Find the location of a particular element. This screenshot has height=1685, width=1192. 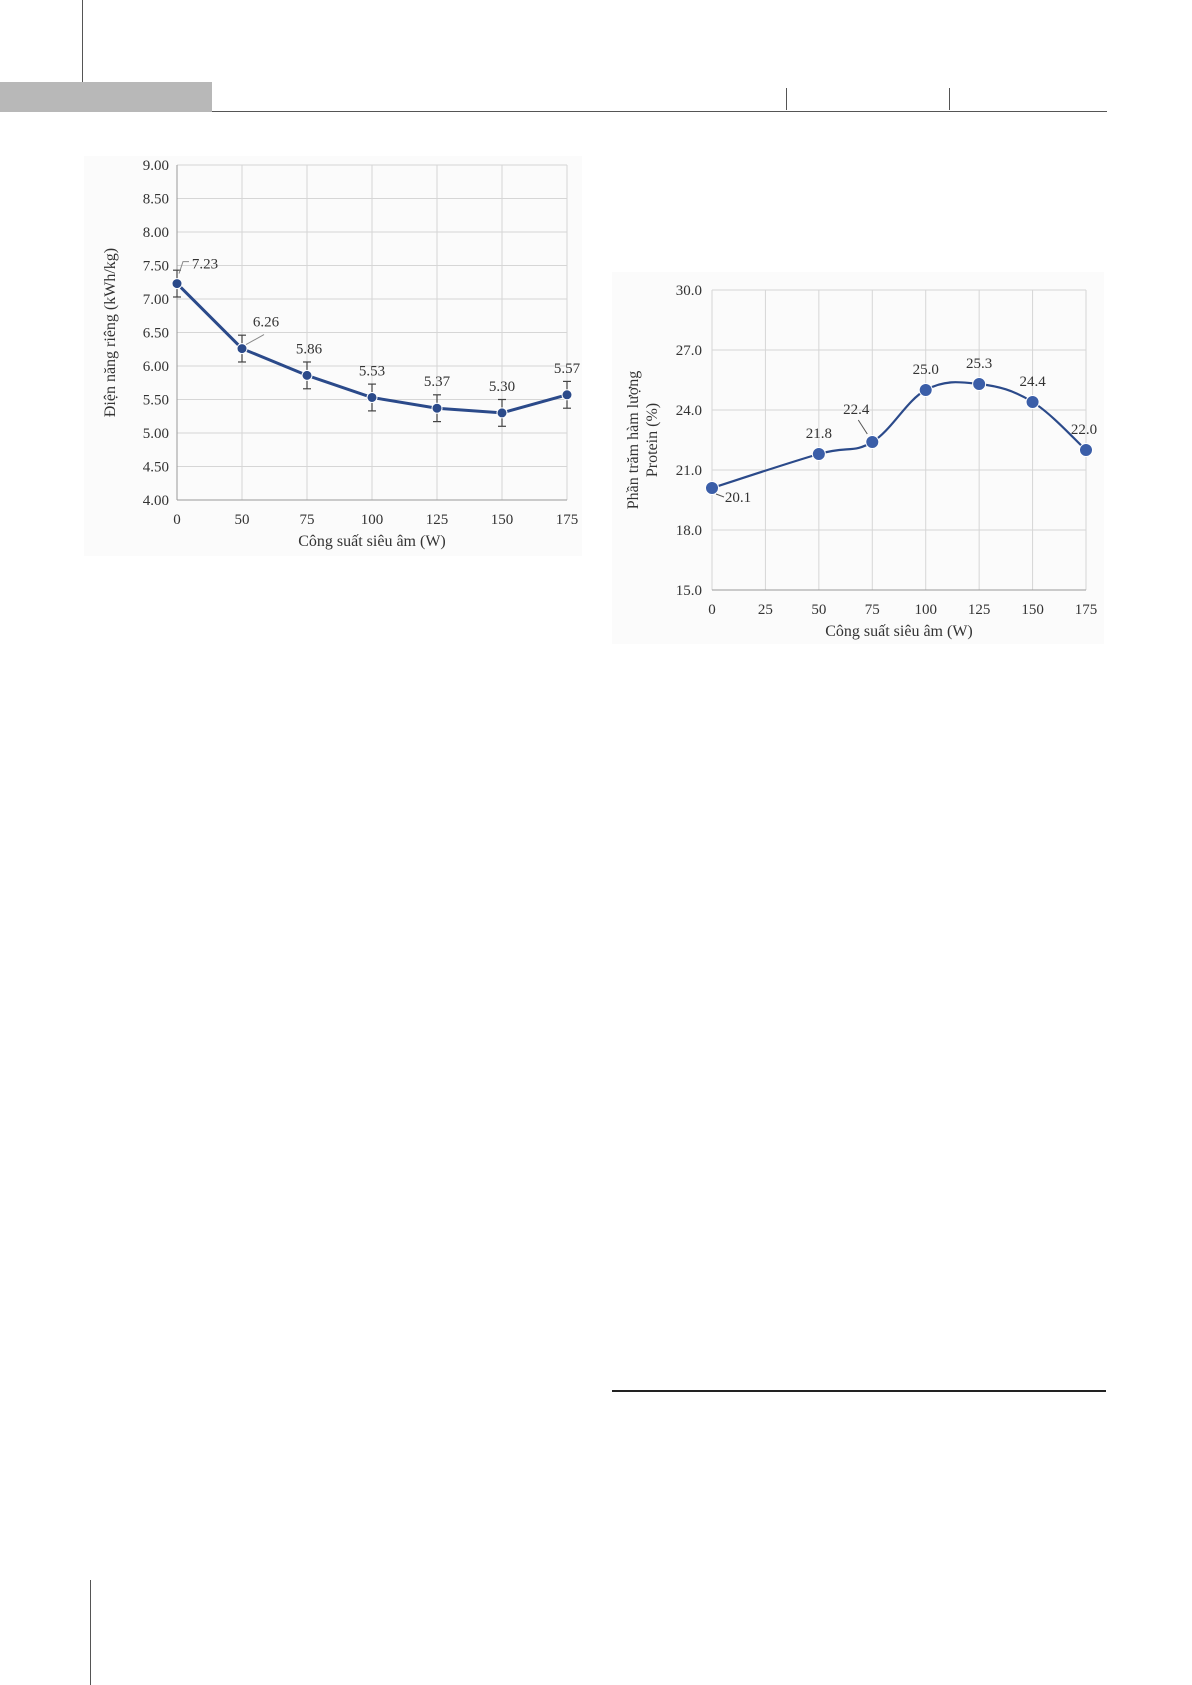

header-rule is located at coordinates (659, 111).